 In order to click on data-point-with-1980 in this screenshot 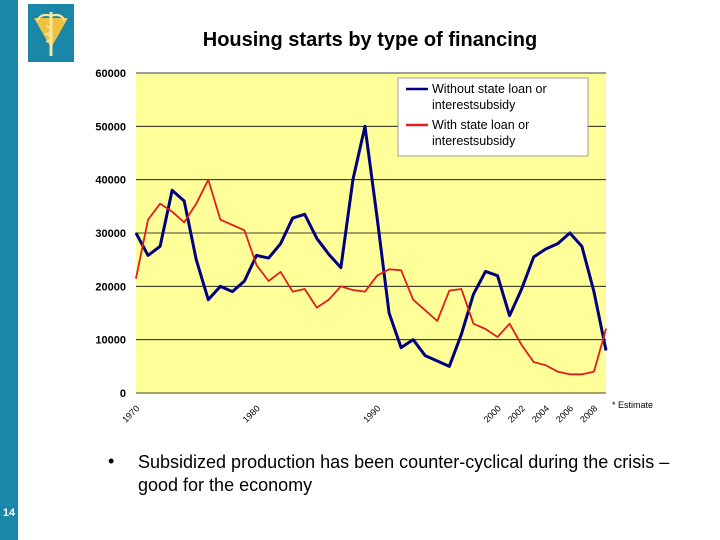, I will do `click(256, 265)`.